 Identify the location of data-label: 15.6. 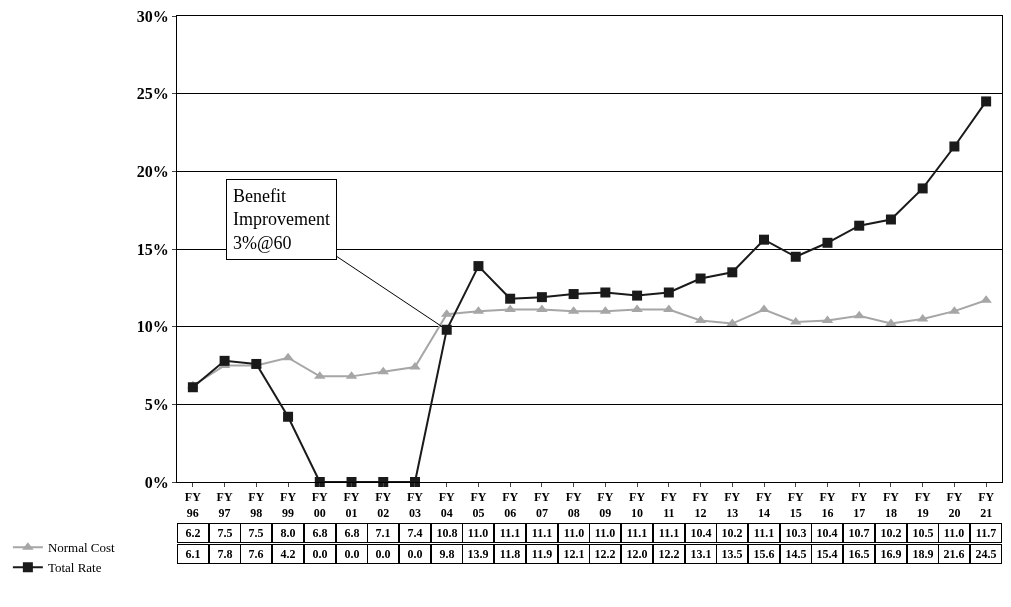
(764, 554).